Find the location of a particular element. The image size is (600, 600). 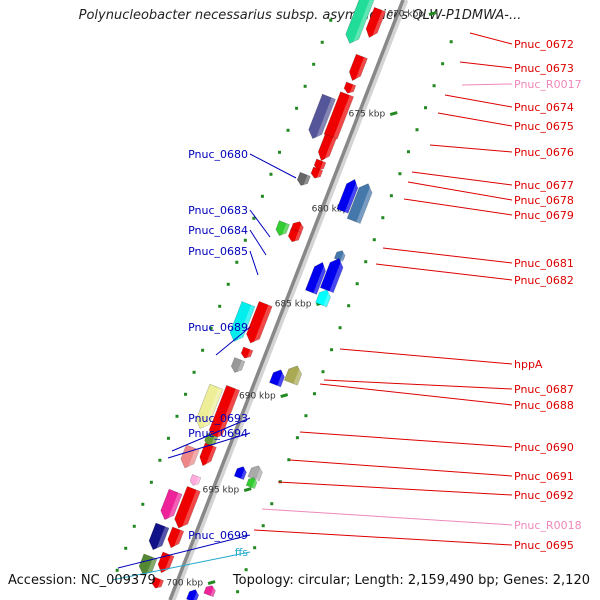

gene-label: Pnuc_R0018 is located at coordinates (548, 525).